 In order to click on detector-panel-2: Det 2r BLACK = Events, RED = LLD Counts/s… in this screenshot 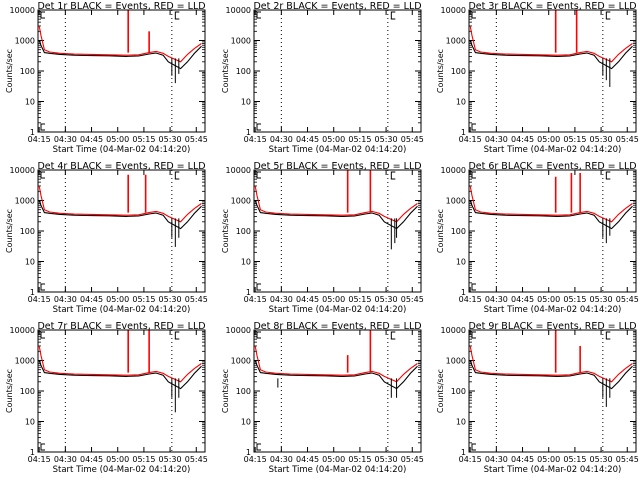, I will do `click(322, 78)`.